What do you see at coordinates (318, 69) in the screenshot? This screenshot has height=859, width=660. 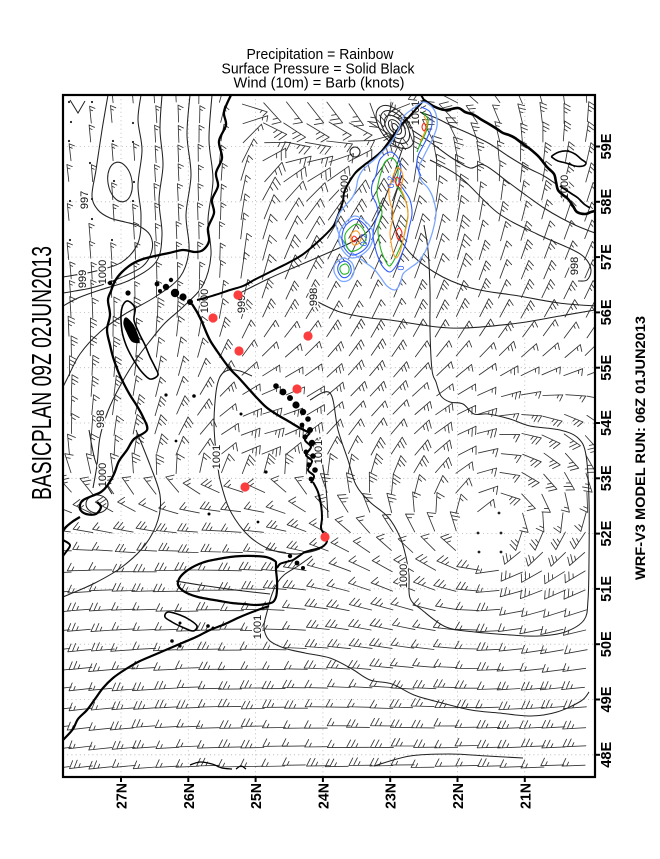 I see `svg-text:Surface Pressure = Solid Bla: Surface Pressure = Solid Black` at bounding box center [318, 69].